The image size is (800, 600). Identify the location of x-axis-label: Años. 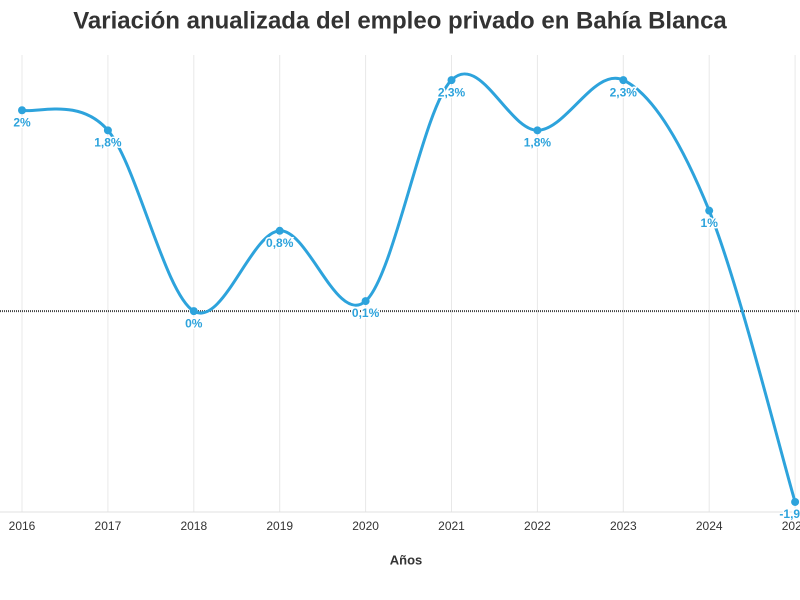
(406, 559).